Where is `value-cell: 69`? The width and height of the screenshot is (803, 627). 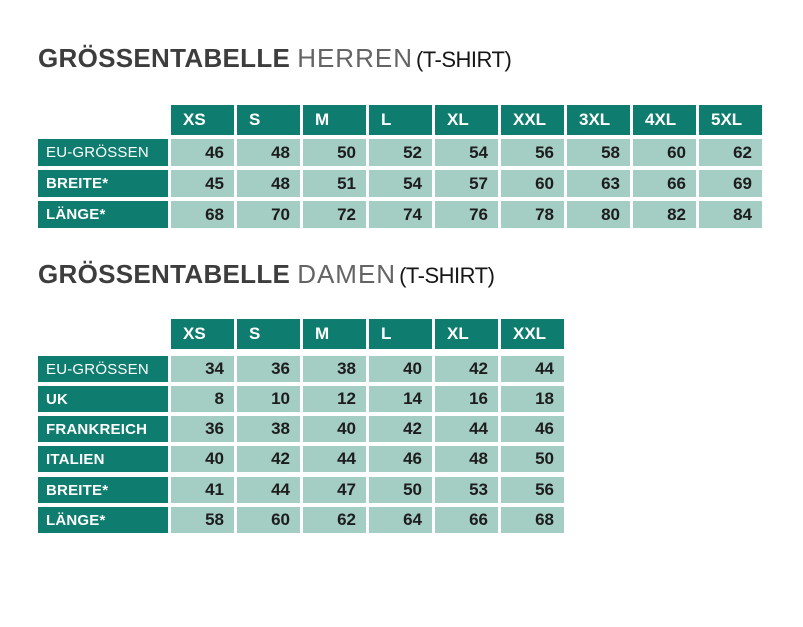 value-cell: 69 is located at coordinates (730, 183).